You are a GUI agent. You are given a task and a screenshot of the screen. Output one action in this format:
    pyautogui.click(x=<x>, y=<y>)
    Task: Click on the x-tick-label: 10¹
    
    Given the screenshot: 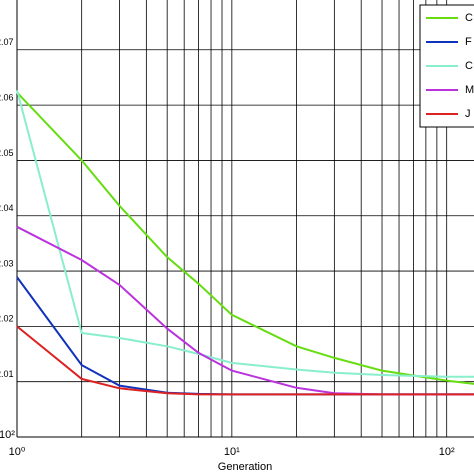 What is the action you would take?
    pyautogui.click(x=232, y=452)
    